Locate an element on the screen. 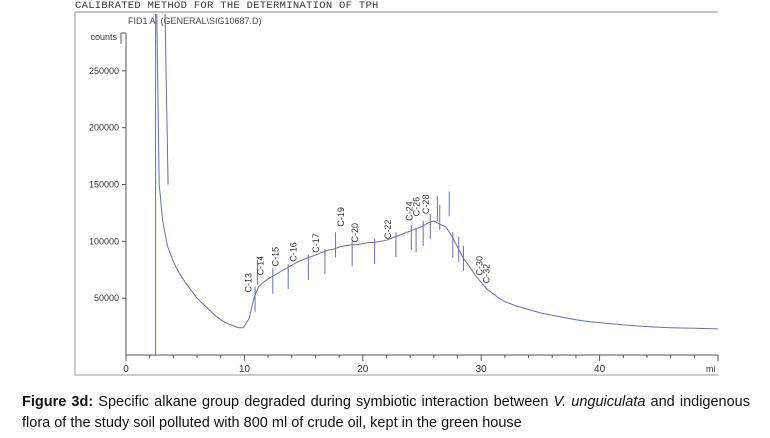  signal-label: FID1 A, (GENERAL\SIG10687.D) is located at coordinates (195, 21).